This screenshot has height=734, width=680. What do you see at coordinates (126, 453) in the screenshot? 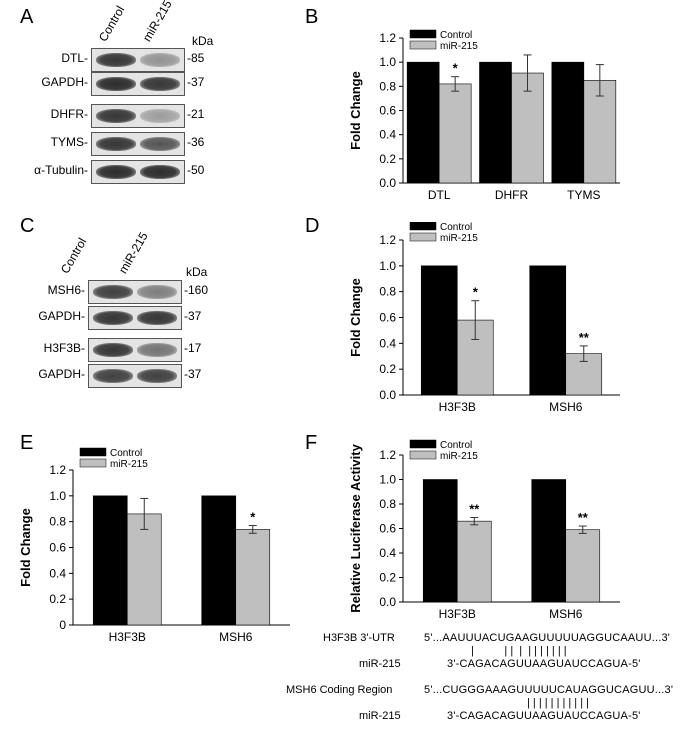
I see `legend-label: Control` at bounding box center [126, 453].